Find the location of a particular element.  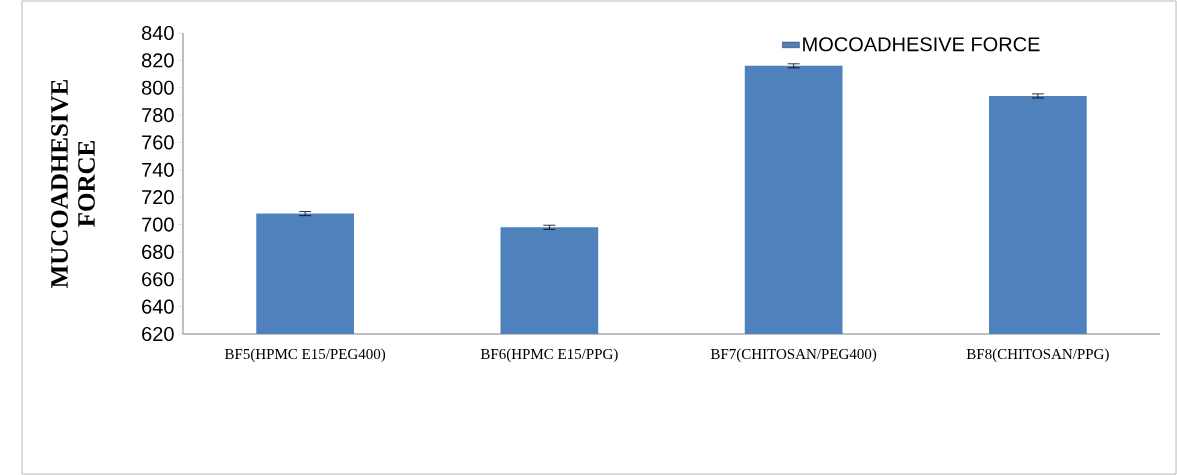

y-tick-label: 840 is located at coordinates (157, 33).